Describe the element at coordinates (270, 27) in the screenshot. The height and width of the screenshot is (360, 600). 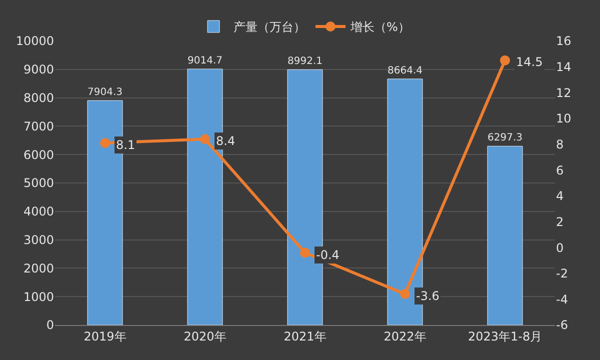
I see `legend-label: 产量（万台）` at that location.